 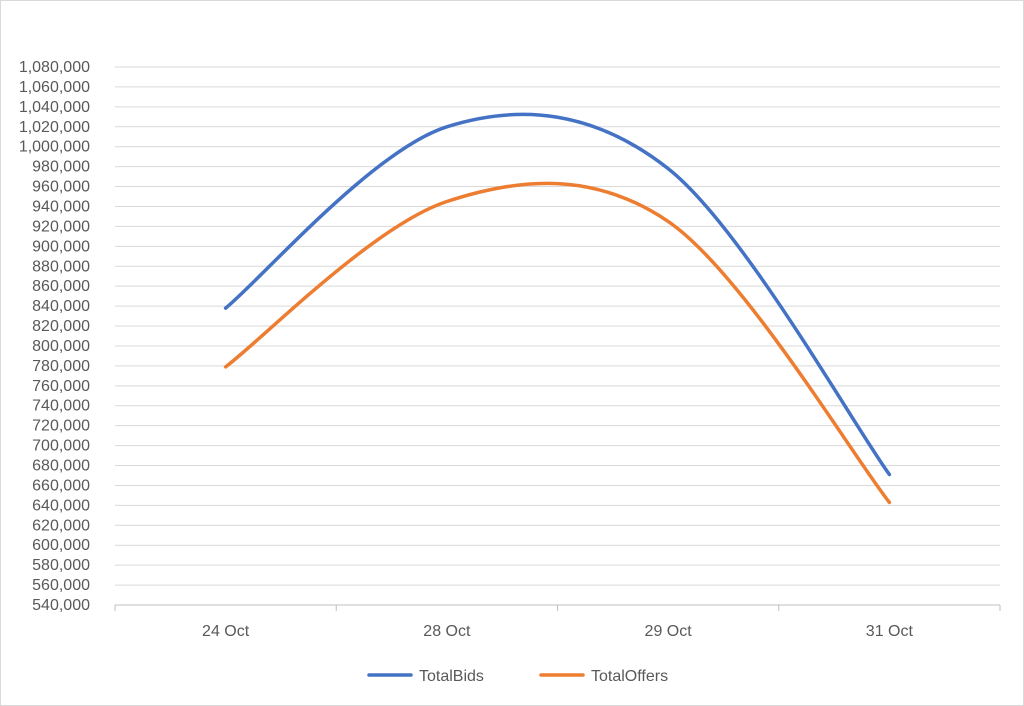 I want to click on x-tick-label: 31 Oct, so click(x=890, y=631).